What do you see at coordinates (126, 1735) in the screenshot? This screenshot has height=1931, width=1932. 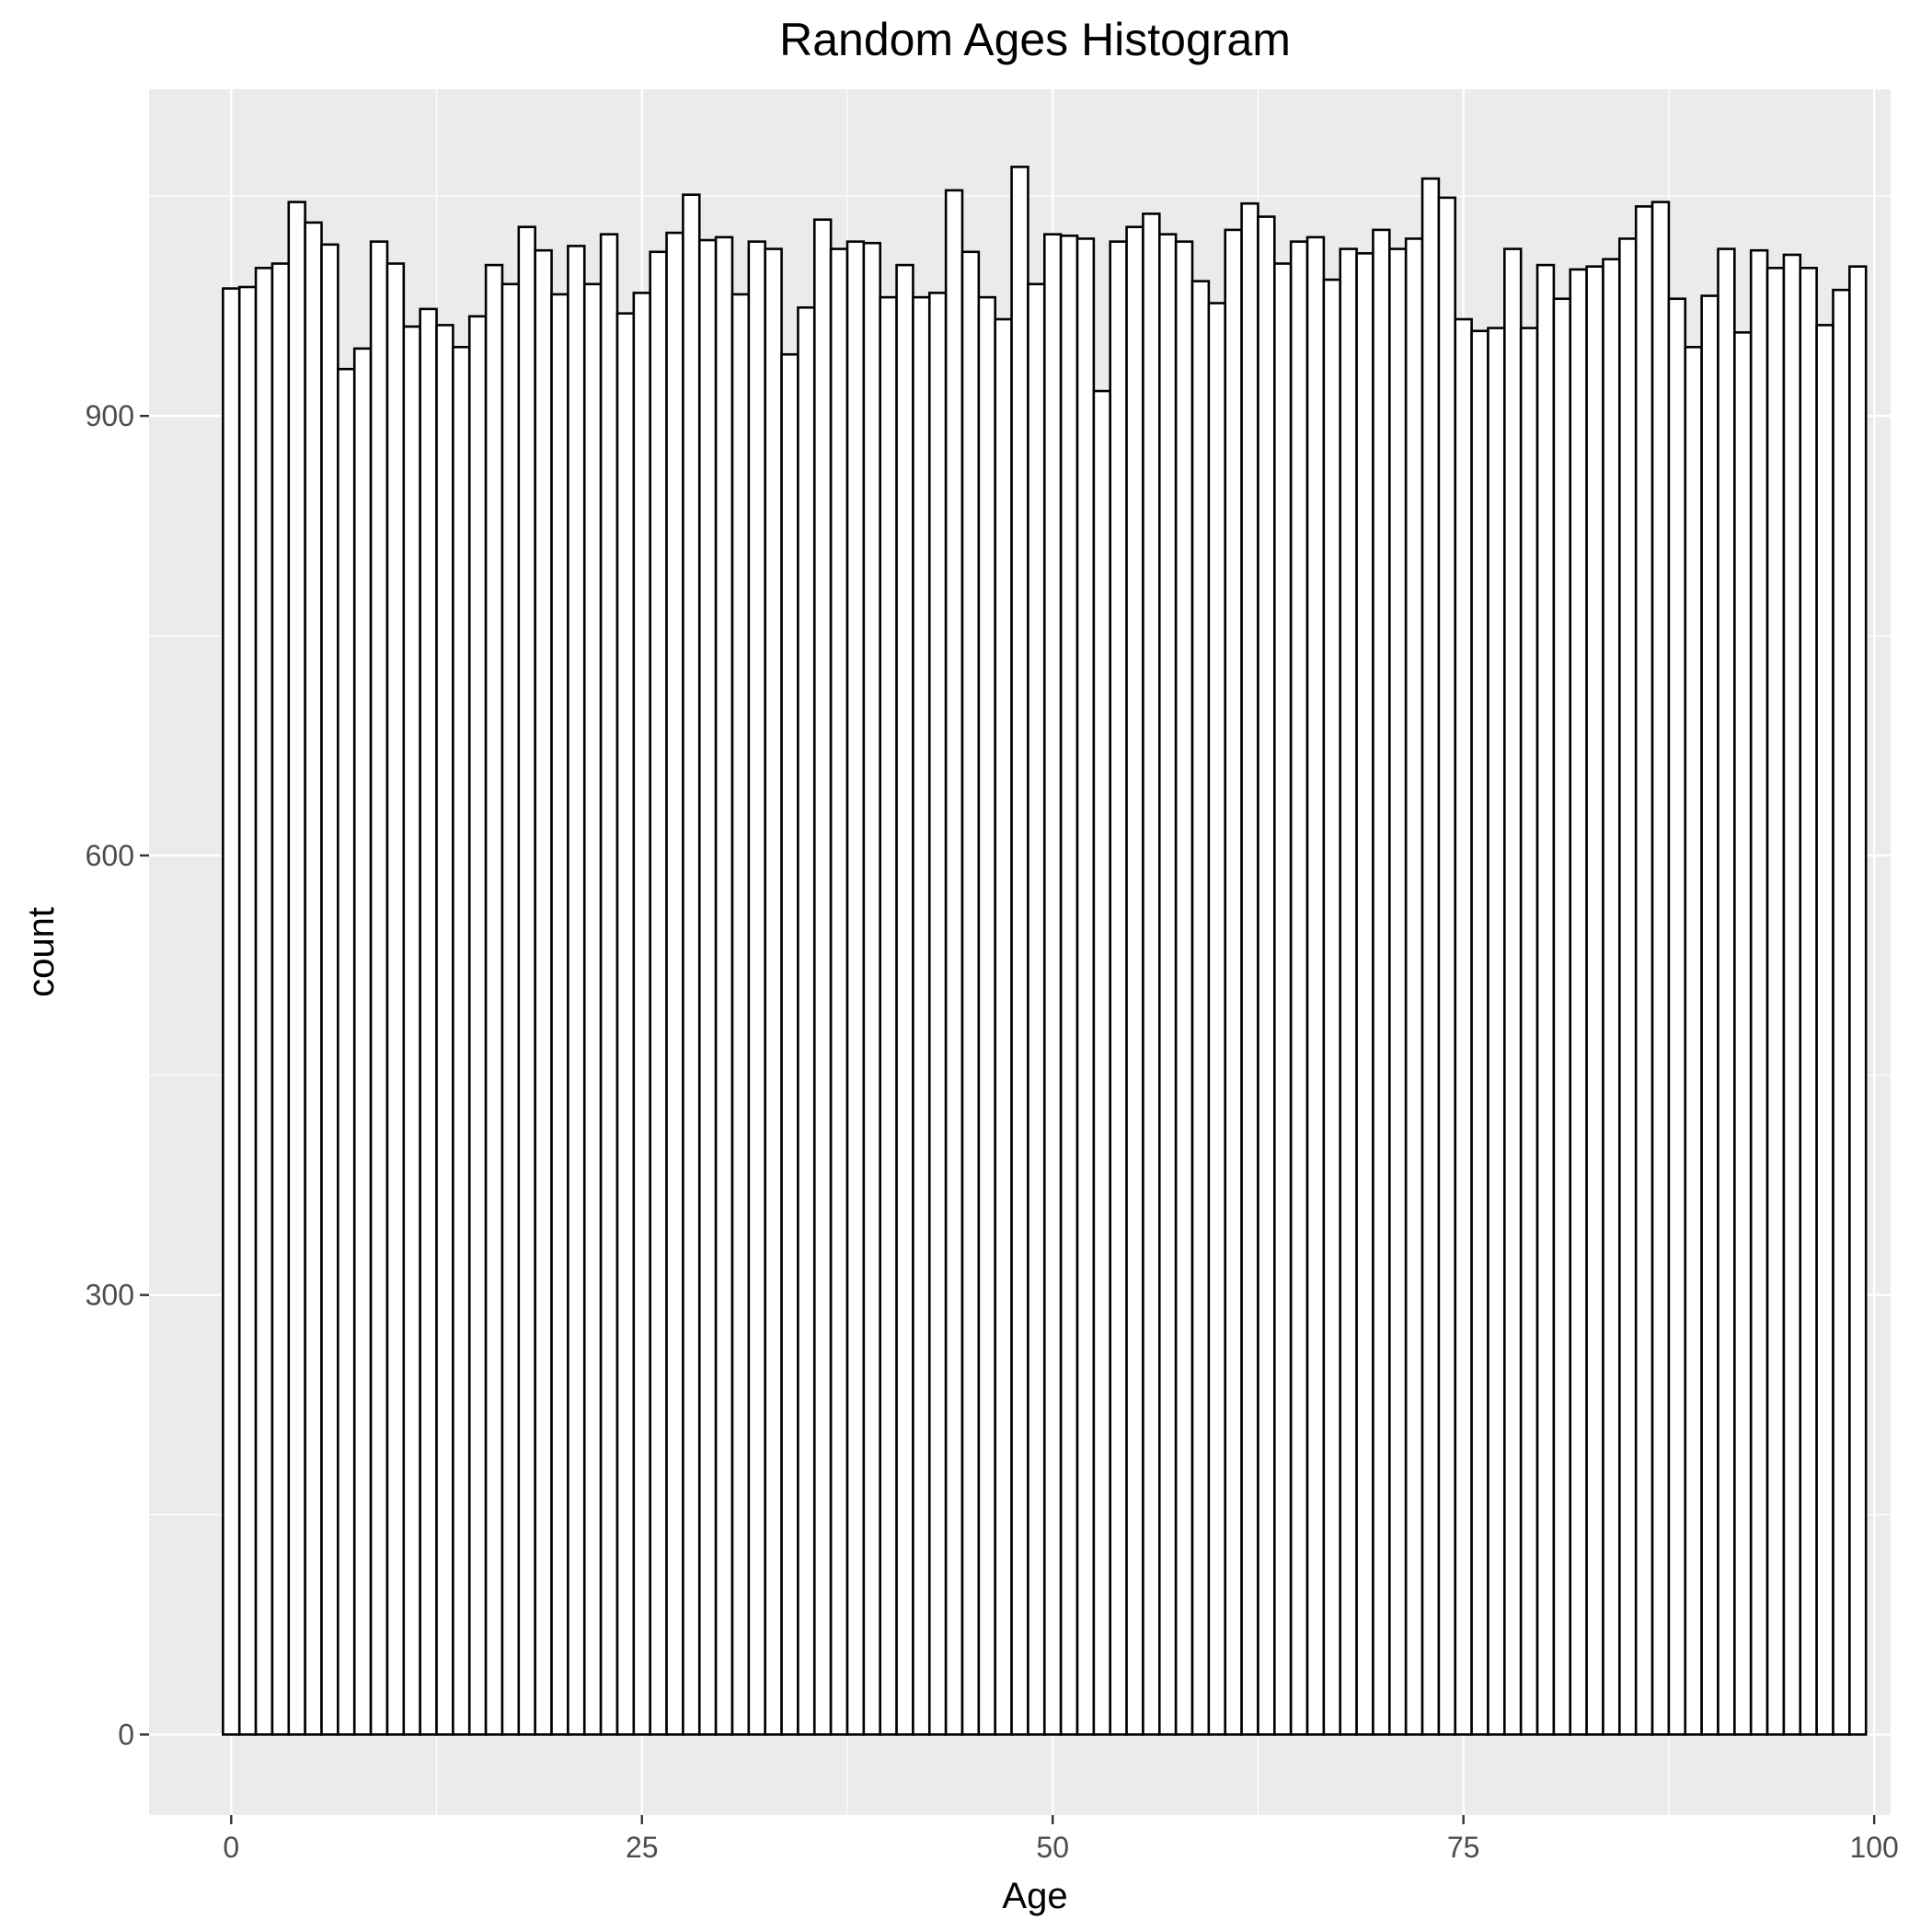 I see `y-tick-label: 0` at bounding box center [126, 1735].